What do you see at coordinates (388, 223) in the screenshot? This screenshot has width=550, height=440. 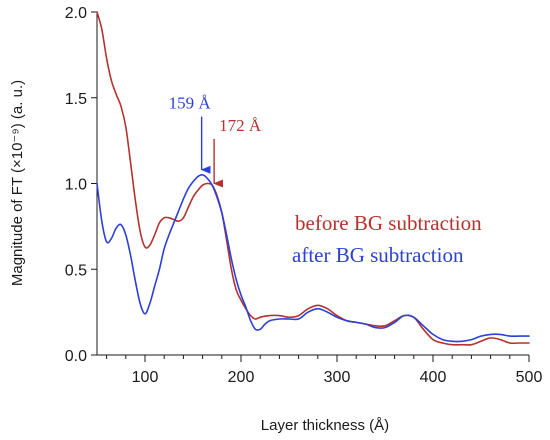 I see `legend-entry-before-bg: before BG subtraction` at bounding box center [388, 223].